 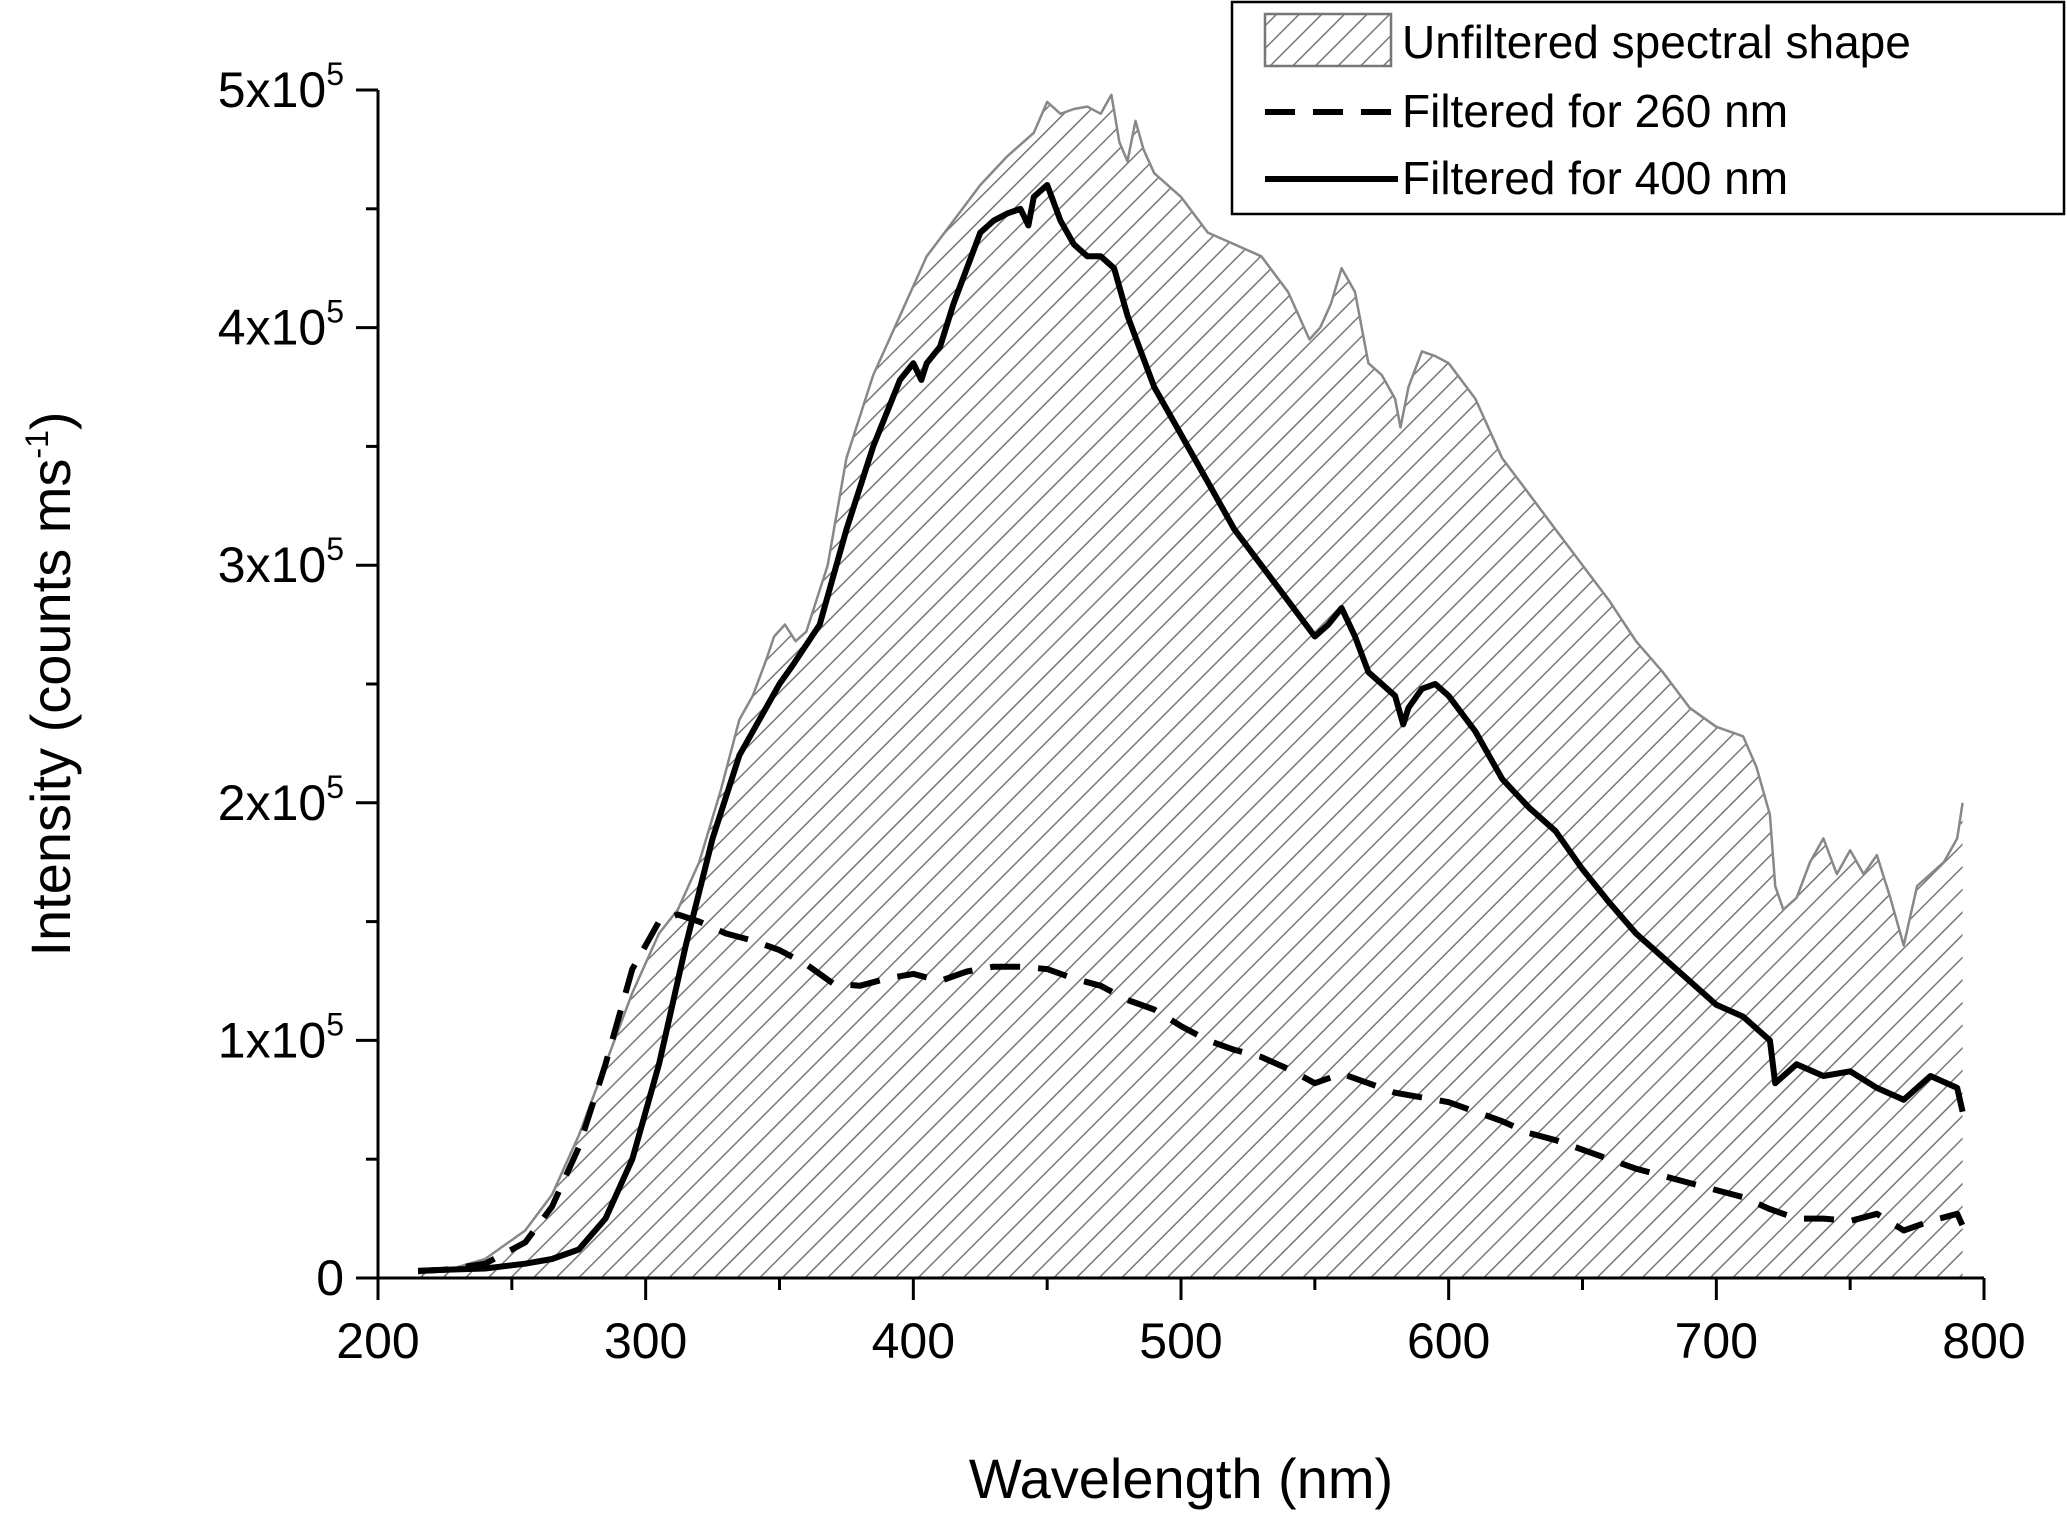 What do you see at coordinates (1328, 40) in the screenshot?
I see `legend-swatch-unfiltered` at bounding box center [1328, 40].